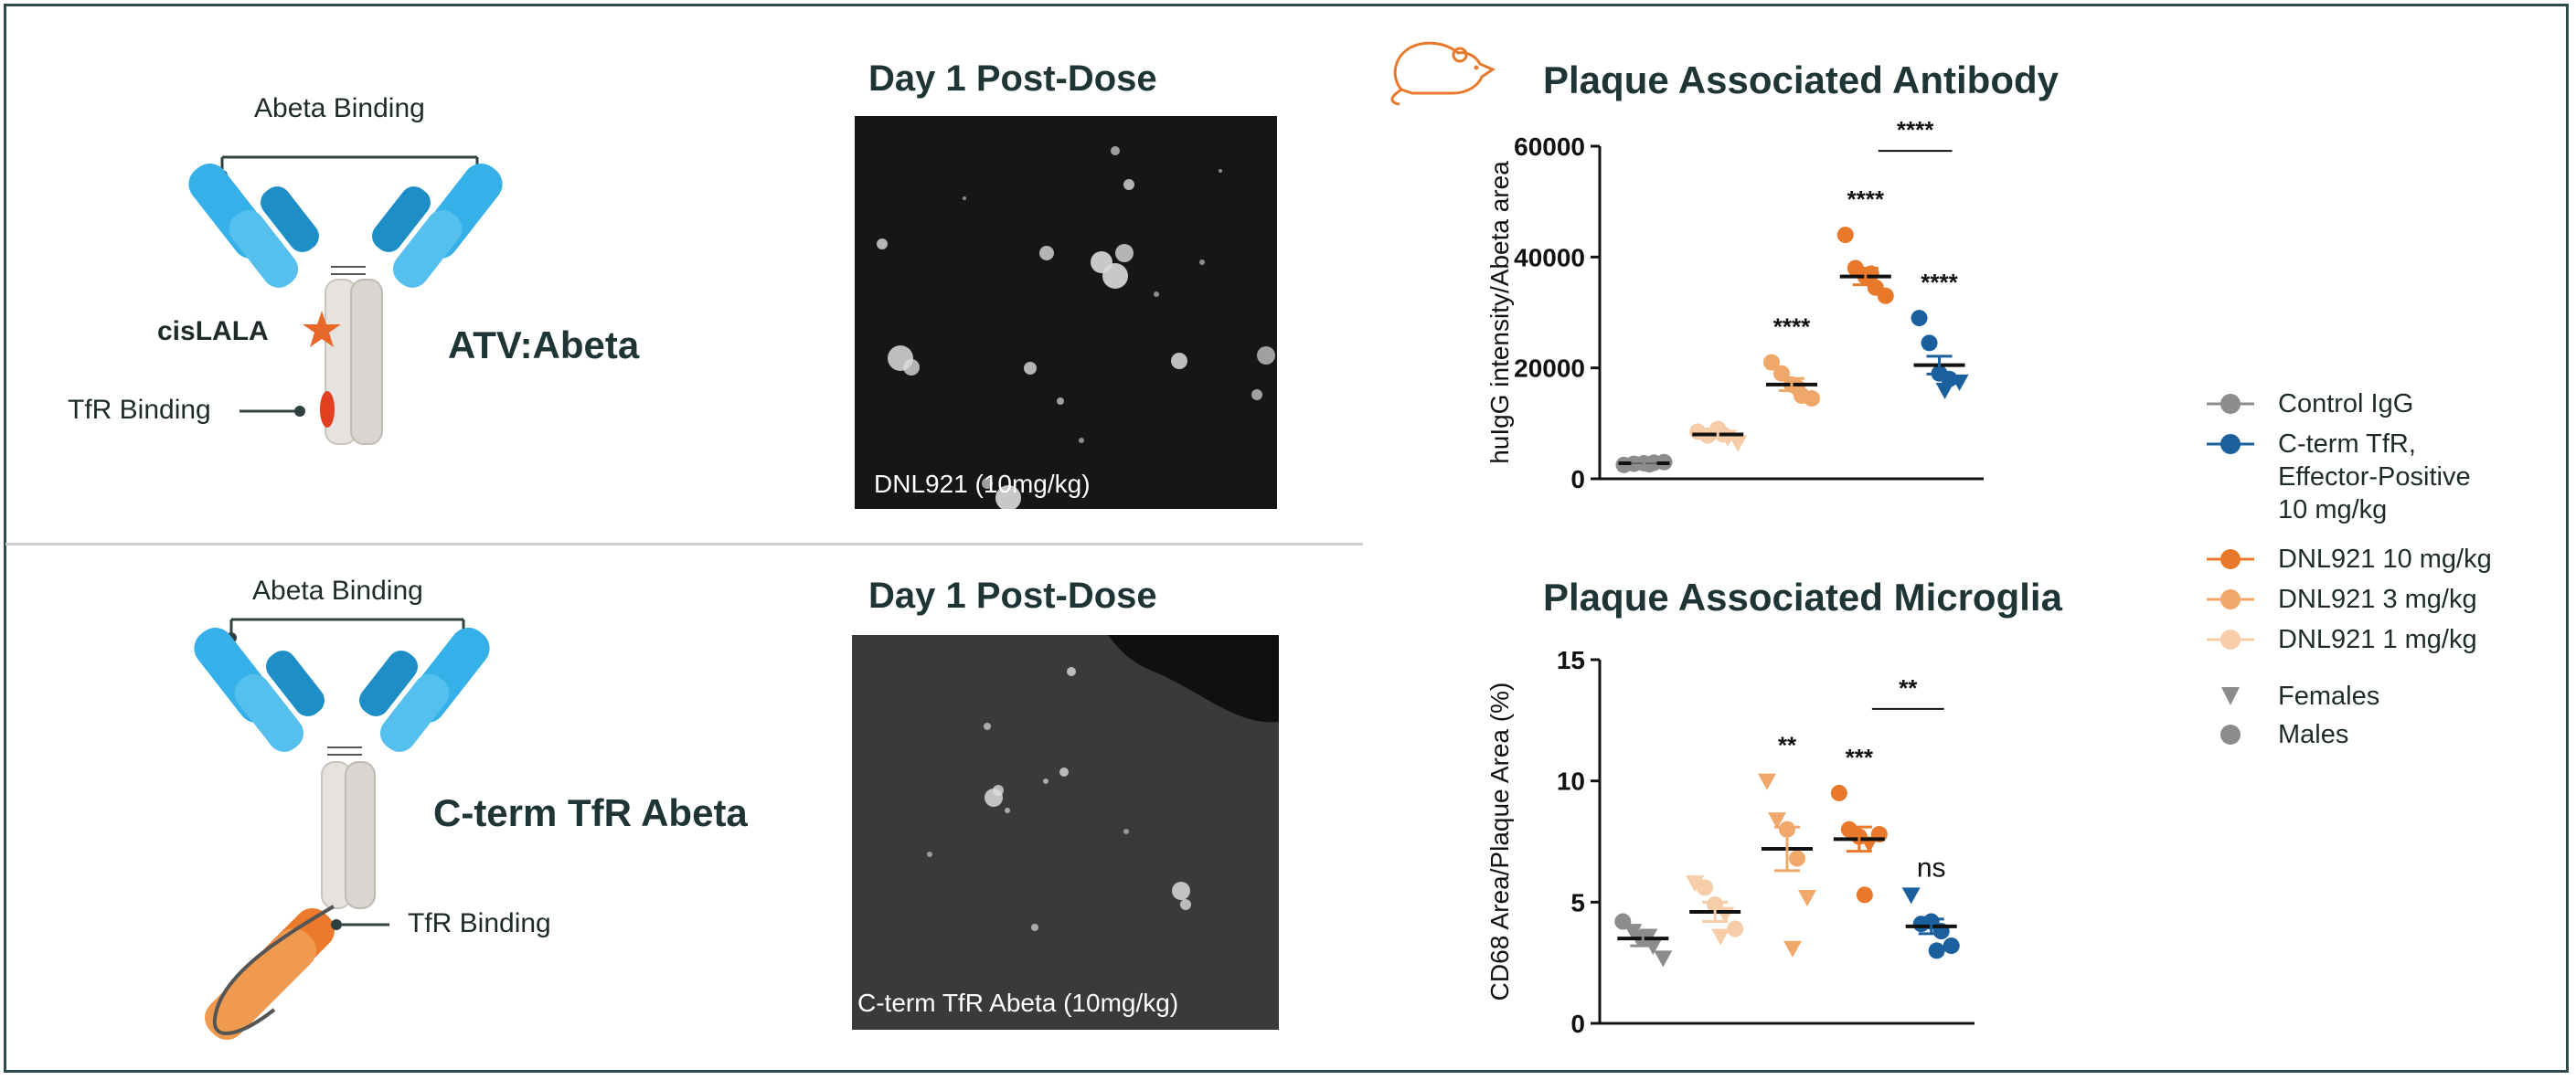  Describe the element at coordinates (2230, 696) in the screenshot. I see `legend-female-marker` at that location.